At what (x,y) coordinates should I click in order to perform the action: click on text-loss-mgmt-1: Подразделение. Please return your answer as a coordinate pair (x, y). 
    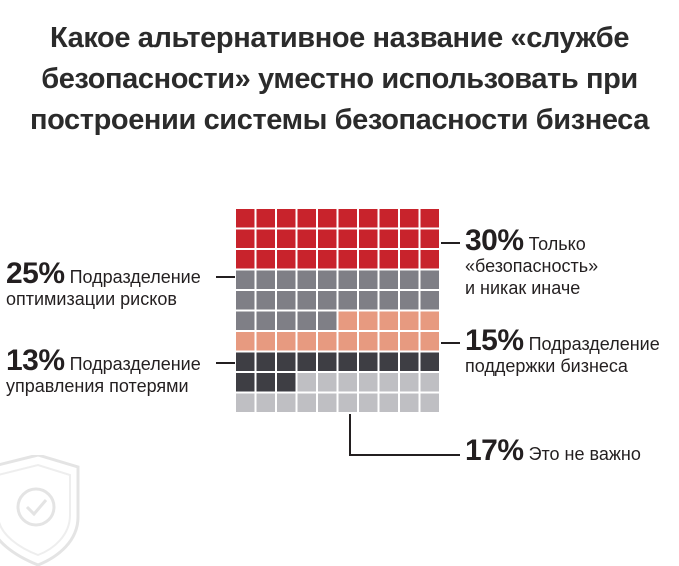
    Looking at the image, I should click on (135, 364).